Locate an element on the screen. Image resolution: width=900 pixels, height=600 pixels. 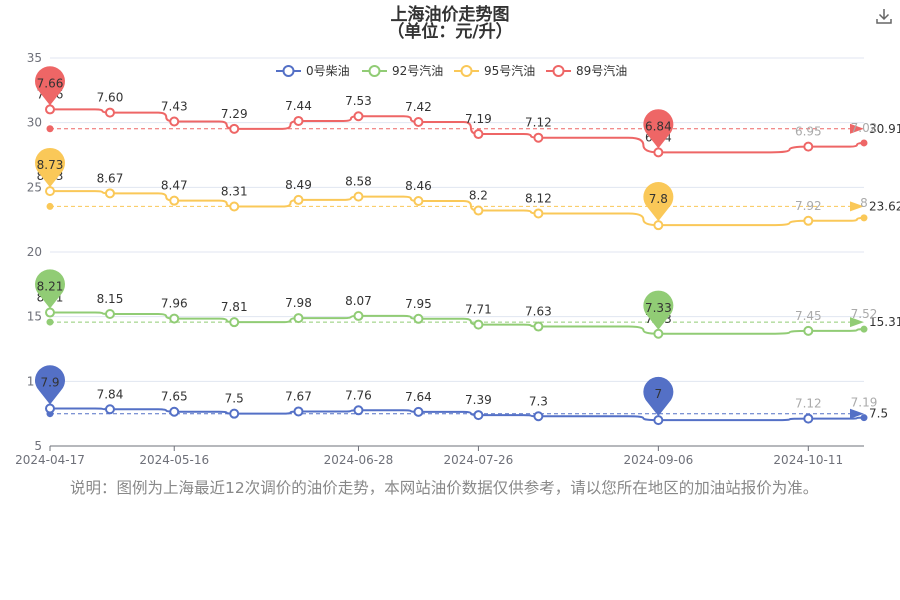
data-label: 7.64 is located at coordinates (418, 397).